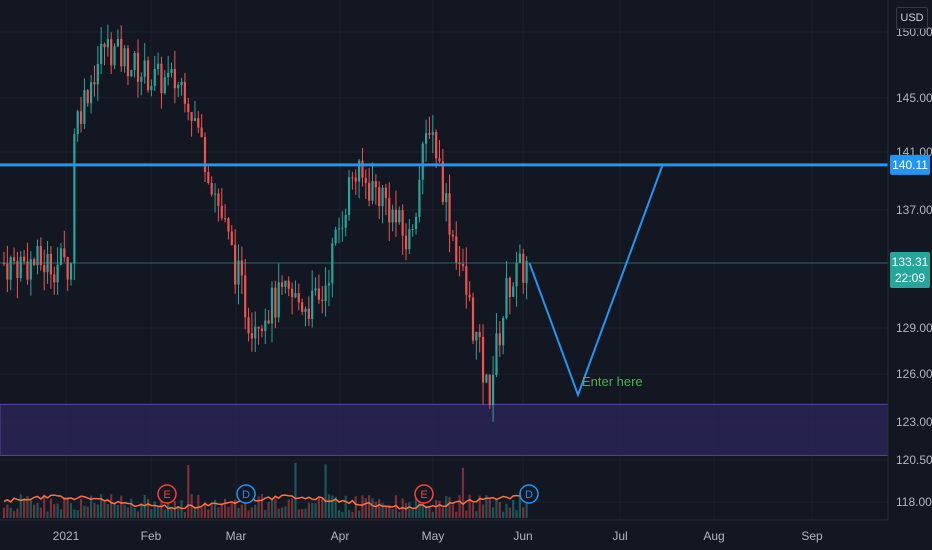  What do you see at coordinates (912, 18) in the screenshot?
I see `currency-label: USD` at bounding box center [912, 18].